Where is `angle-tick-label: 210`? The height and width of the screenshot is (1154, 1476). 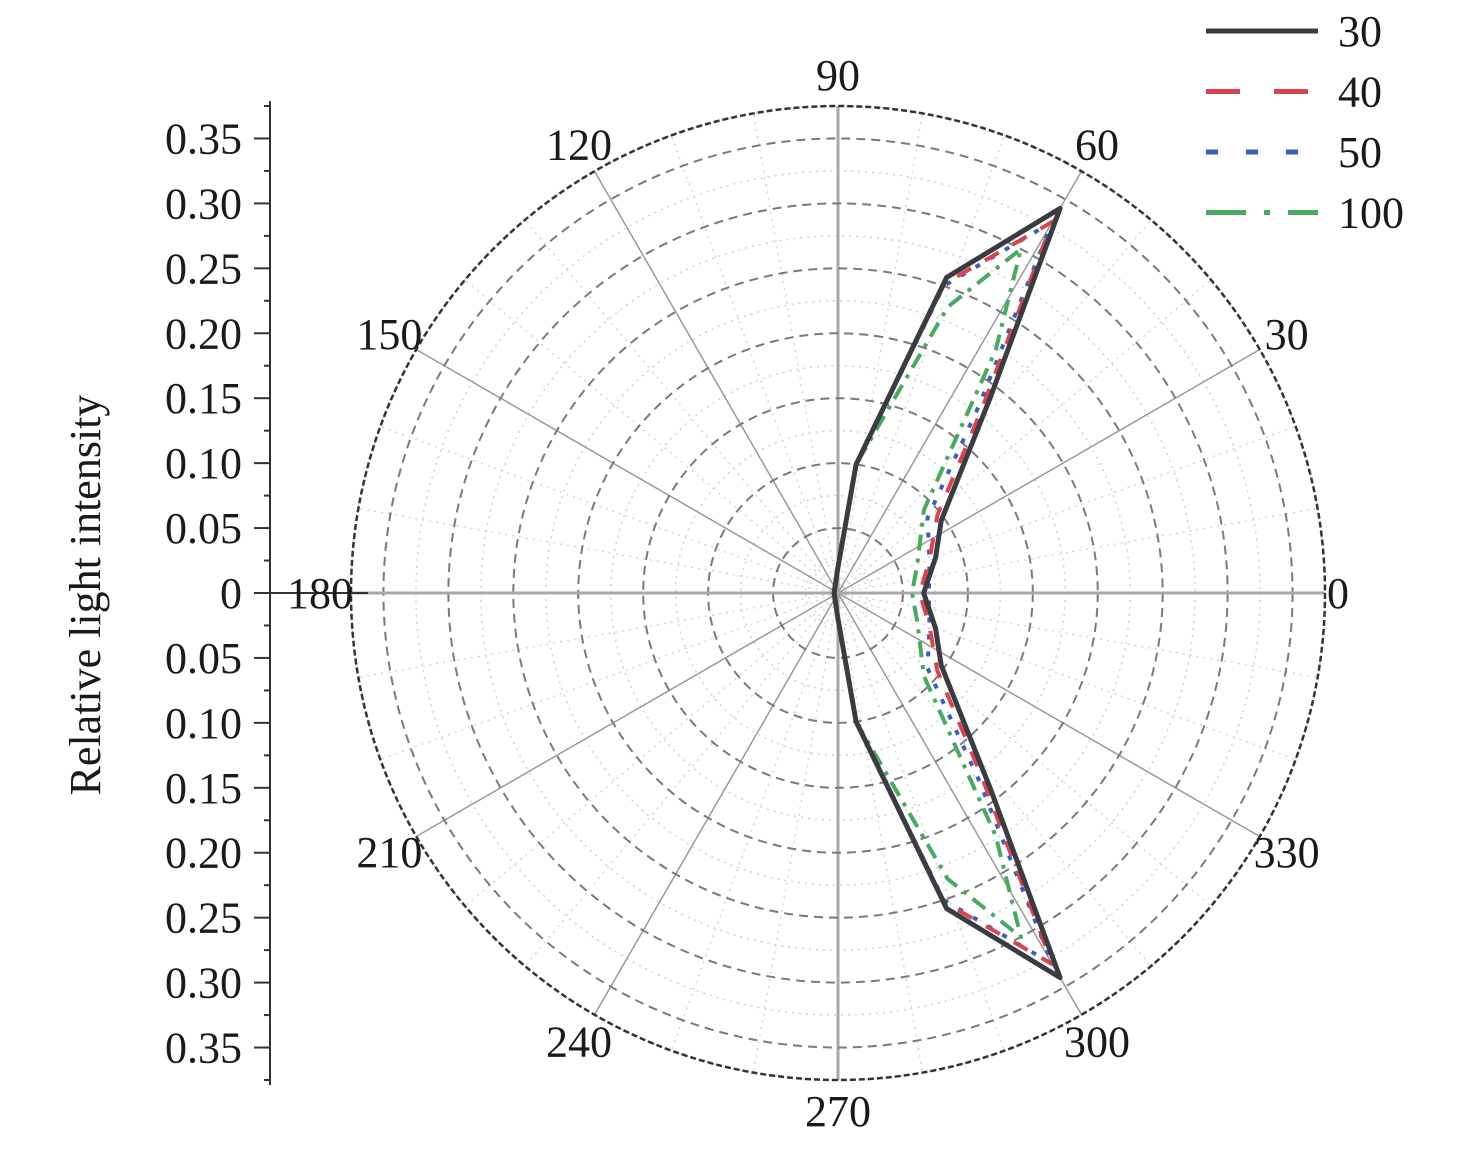
angle-tick-label: 210 is located at coordinates (389, 852).